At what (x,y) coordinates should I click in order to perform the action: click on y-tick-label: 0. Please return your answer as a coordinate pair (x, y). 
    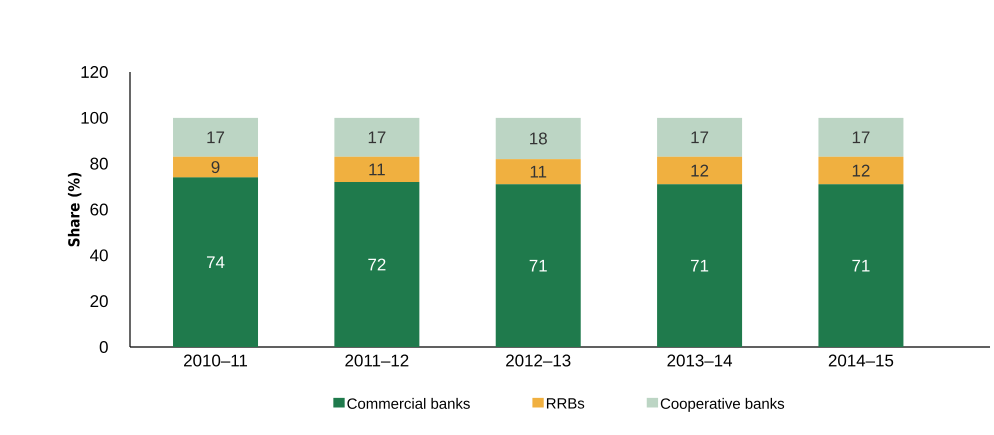
    Looking at the image, I should click on (104, 347).